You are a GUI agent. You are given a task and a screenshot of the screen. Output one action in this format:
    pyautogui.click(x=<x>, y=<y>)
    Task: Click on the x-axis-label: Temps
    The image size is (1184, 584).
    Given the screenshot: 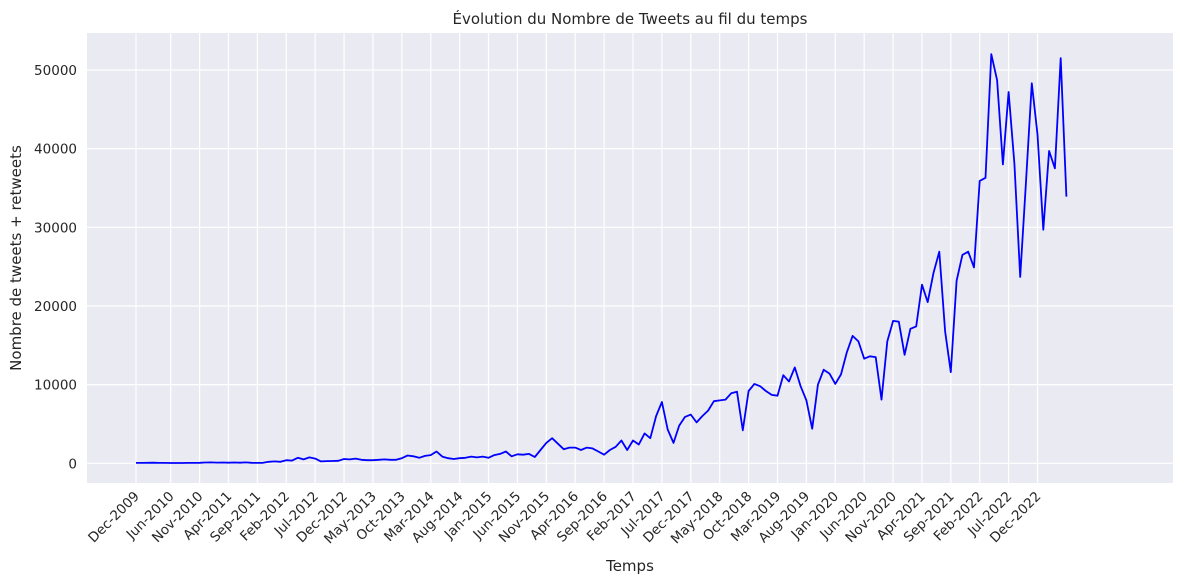 What is the action you would take?
    pyautogui.click(x=629, y=566)
    